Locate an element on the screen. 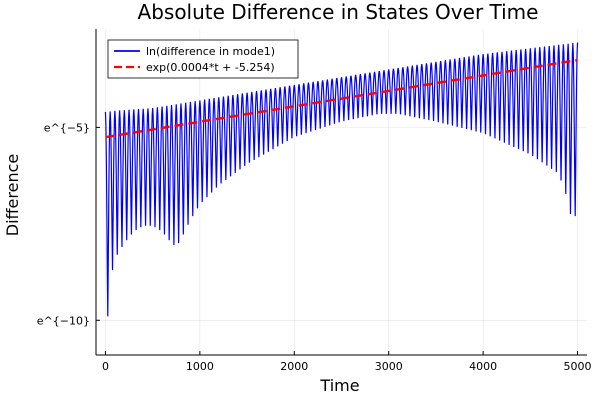 The height and width of the screenshot is (400, 600). x-tick-label: 1000 is located at coordinates (200, 366).